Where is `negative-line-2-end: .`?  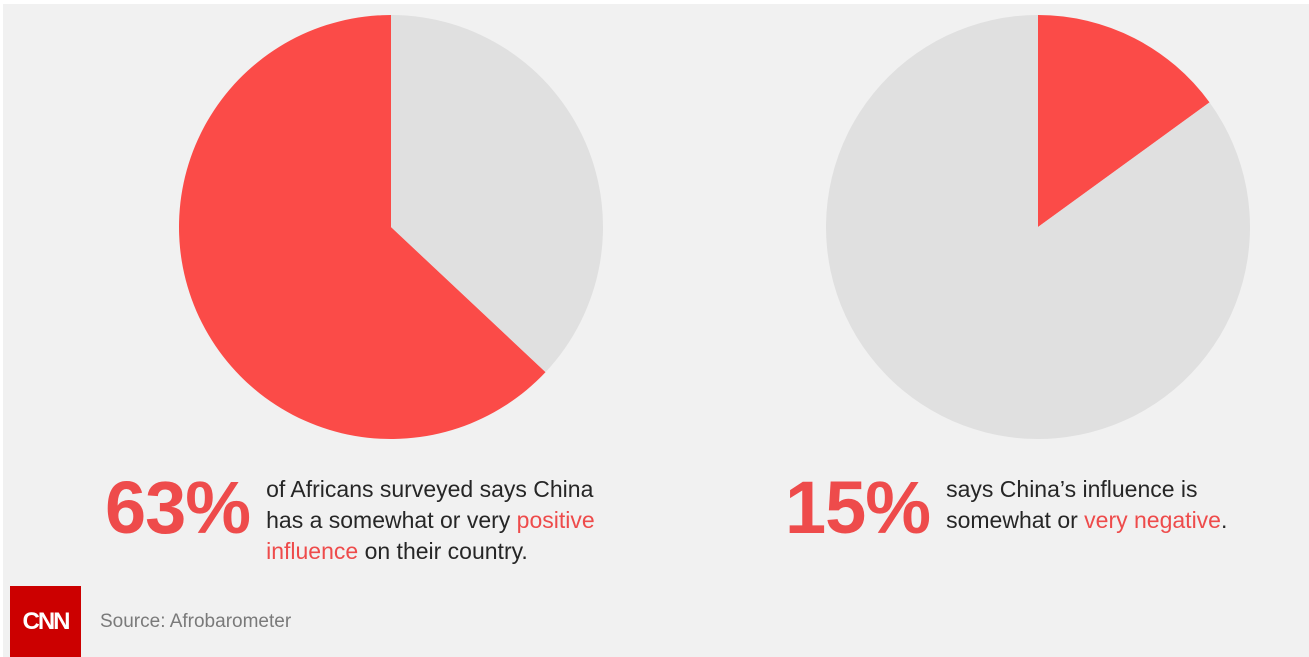 negative-line-2-end: . is located at coordinates (1224, 520).